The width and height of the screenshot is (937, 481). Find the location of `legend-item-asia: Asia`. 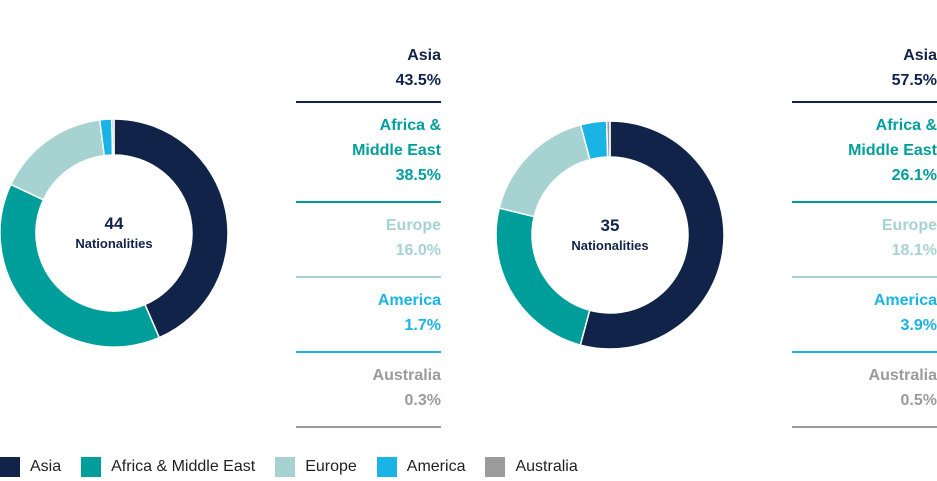

legend-item-asia: Asia is located at coordinates (30, 467).